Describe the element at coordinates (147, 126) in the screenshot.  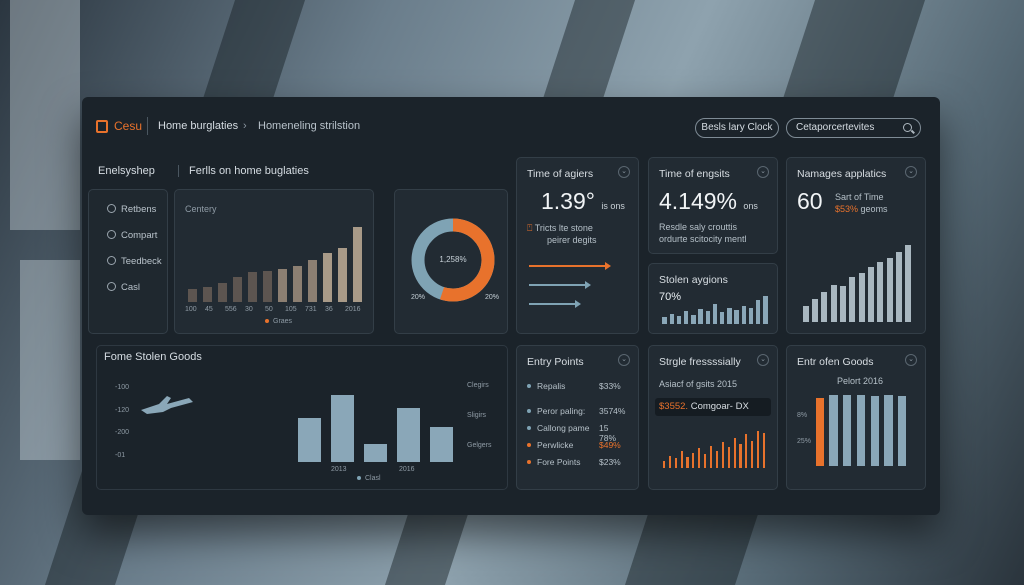
I see `divider` at that location.